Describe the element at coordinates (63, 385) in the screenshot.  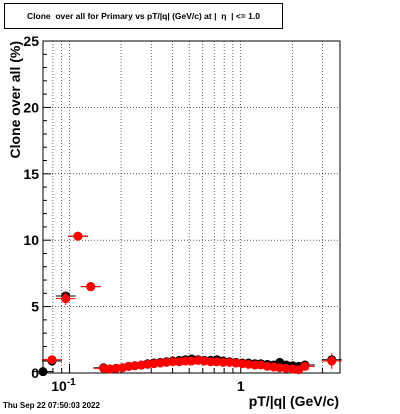
I see `x-tick-label: 10-1` at that location.